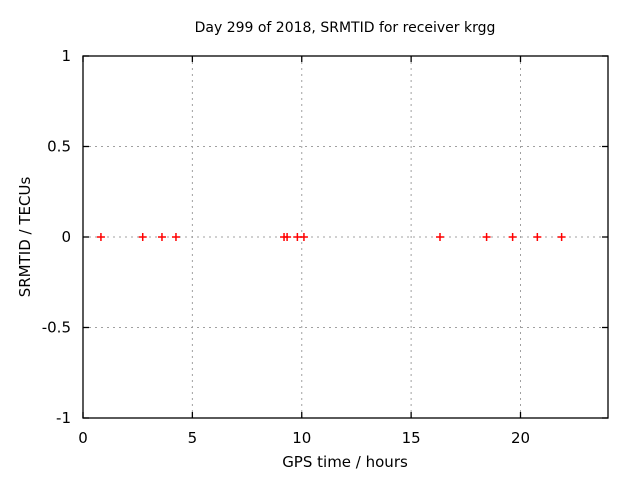 The width and height of the screenshot is (640, 480). I want to click on x-axis-label: GPS time / hours, so click(345, 462).